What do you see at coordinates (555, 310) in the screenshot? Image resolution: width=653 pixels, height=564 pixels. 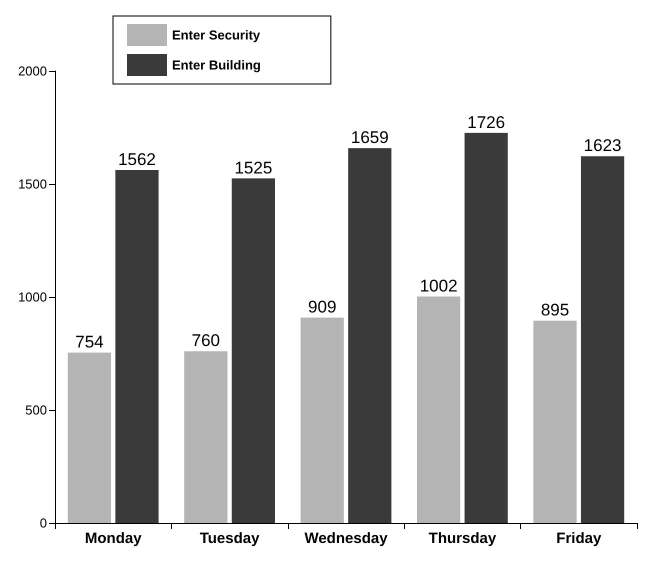 I see `data-label: 895` at bounding box center [555, 310].